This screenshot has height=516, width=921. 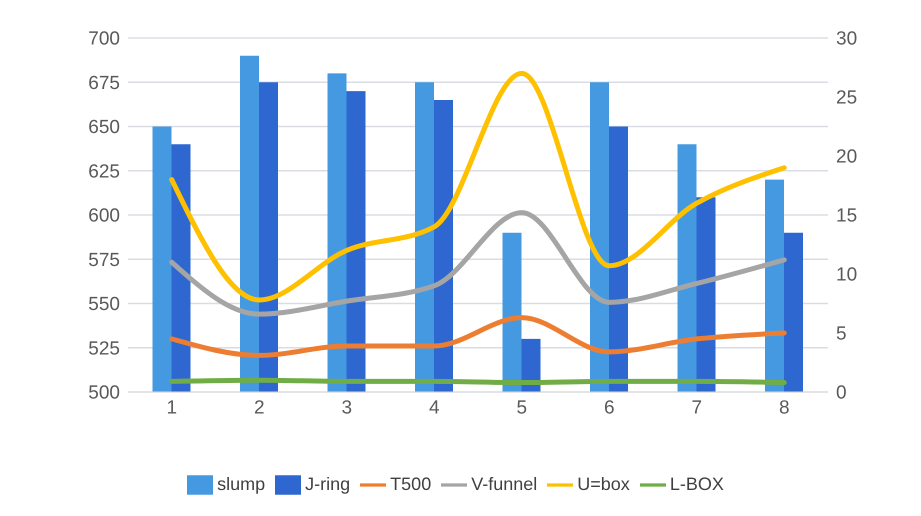 What do you see at coordinates (411, 484) in the screenshot?
I see `legend-label: T500` at bounding box center [411, 484].